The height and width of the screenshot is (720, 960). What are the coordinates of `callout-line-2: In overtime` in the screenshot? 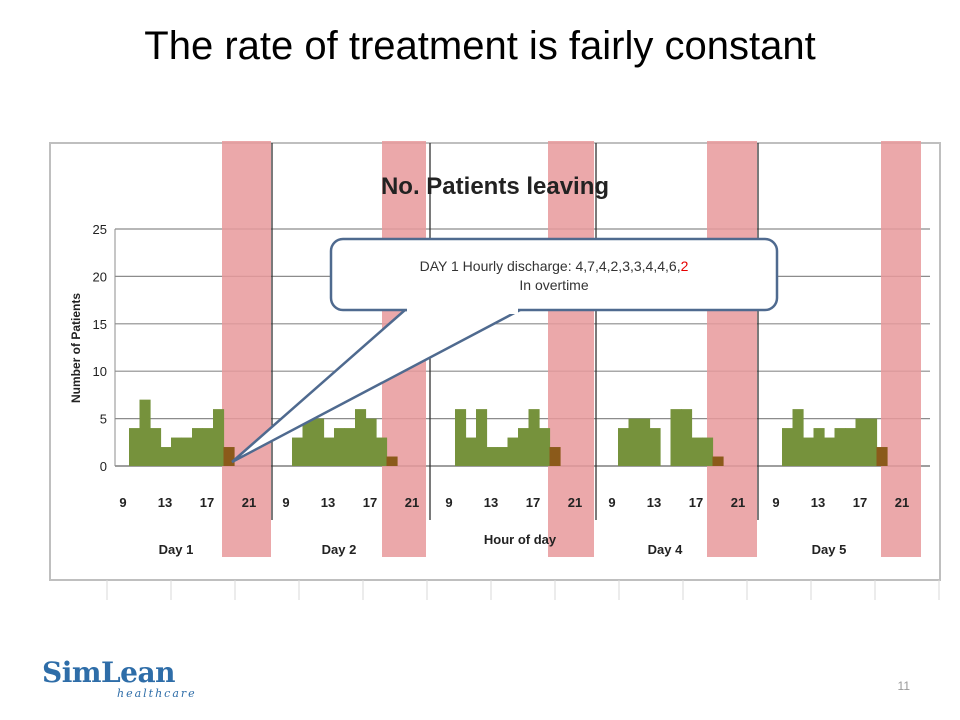 It's located at (553, 285).